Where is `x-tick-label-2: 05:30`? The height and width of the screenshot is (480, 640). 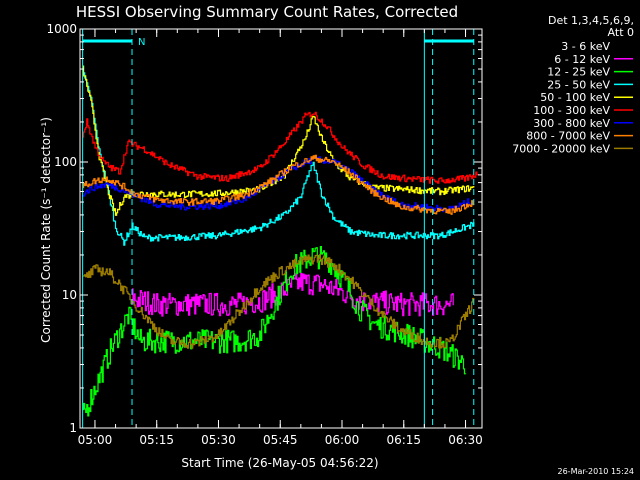 x-tick-label-2: 05:30 is located at coordinates (218, 440).